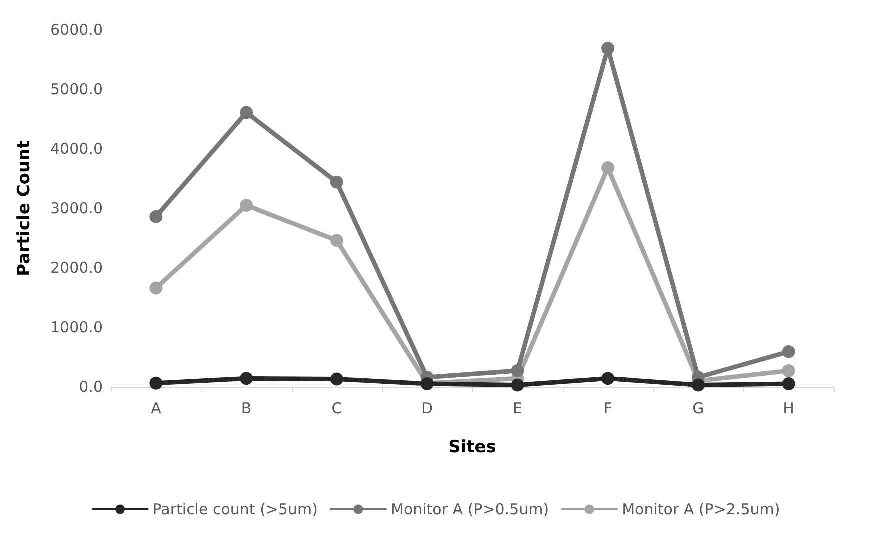 The width and height of the screenshot is (872, 550). I want to click on legend-label: Monitor A (P>0.5um), so click(470, 509).